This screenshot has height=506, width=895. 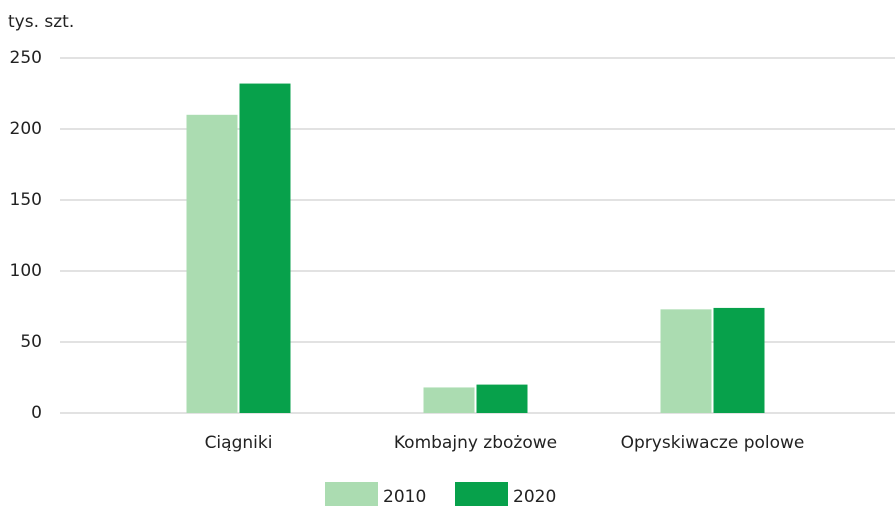 I want to click on legend-label: 2010, so click(x=404, y=496).